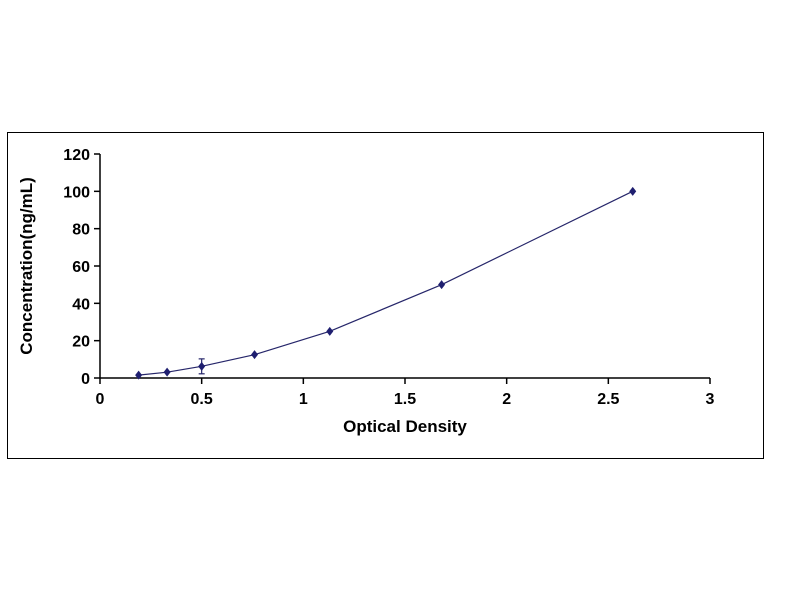 The image size is (800, 600). I want to click on x-tick-label: 1.5, so click(405, 399).